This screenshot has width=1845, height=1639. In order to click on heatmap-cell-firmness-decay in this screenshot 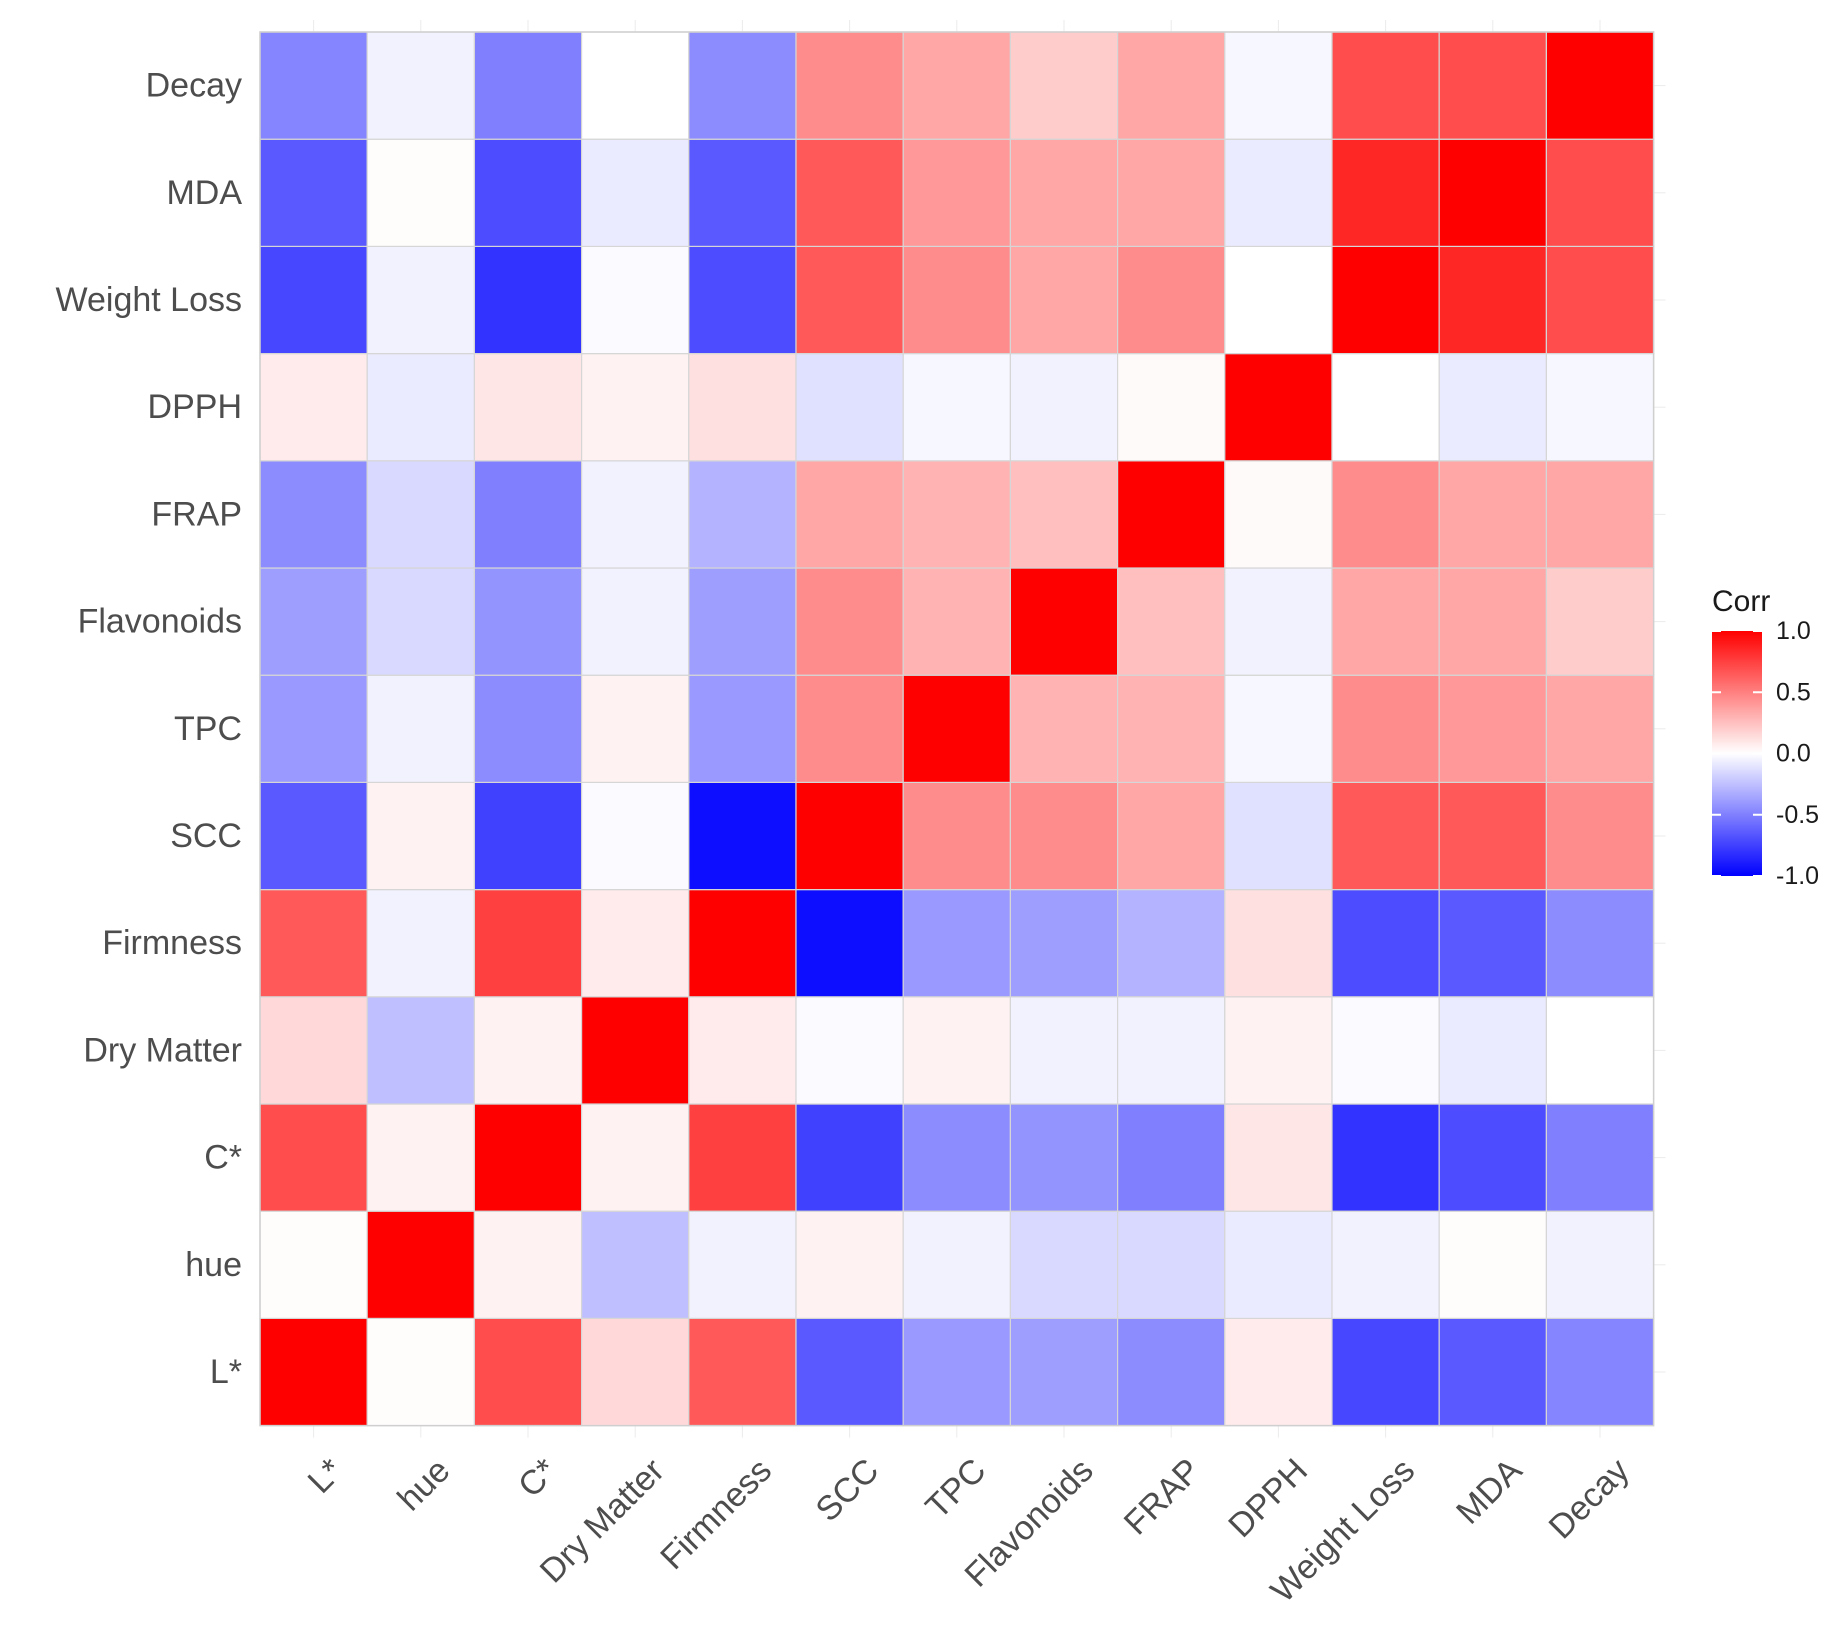, I will do `click(1600, 943)`.